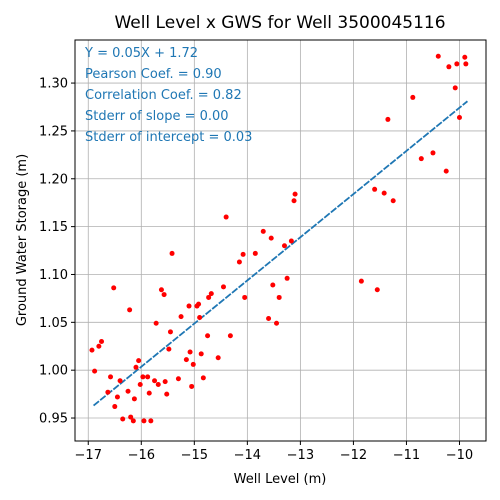 This screenshot has width=500, height=500. I want to click on x-tick-label: −11, so click(406, 455).